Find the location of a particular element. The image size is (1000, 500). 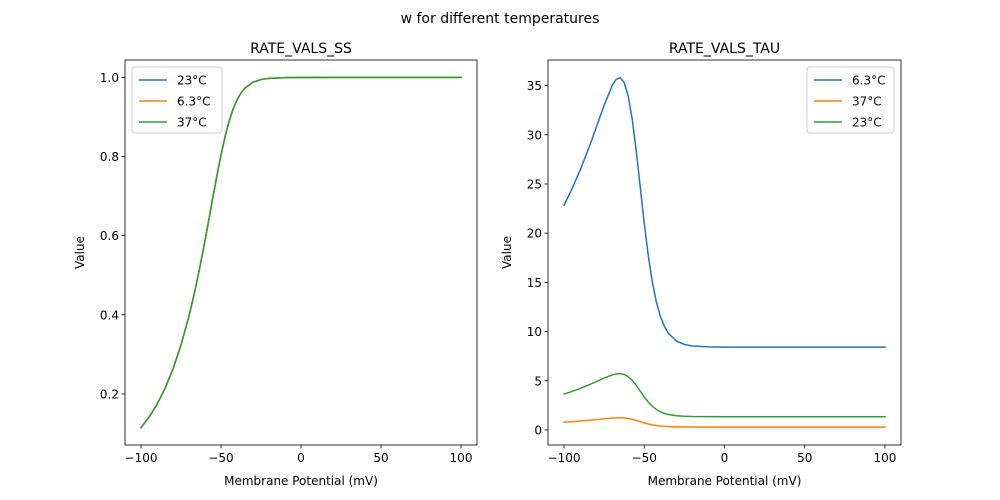

y-tick-label: 35 is located at coordinates (534, 86).